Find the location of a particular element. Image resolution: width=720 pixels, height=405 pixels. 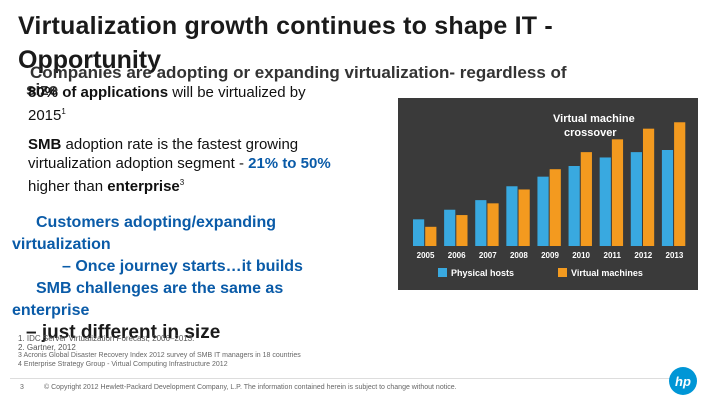

bar-virtual-2007 is located at coordinates (493, 224).